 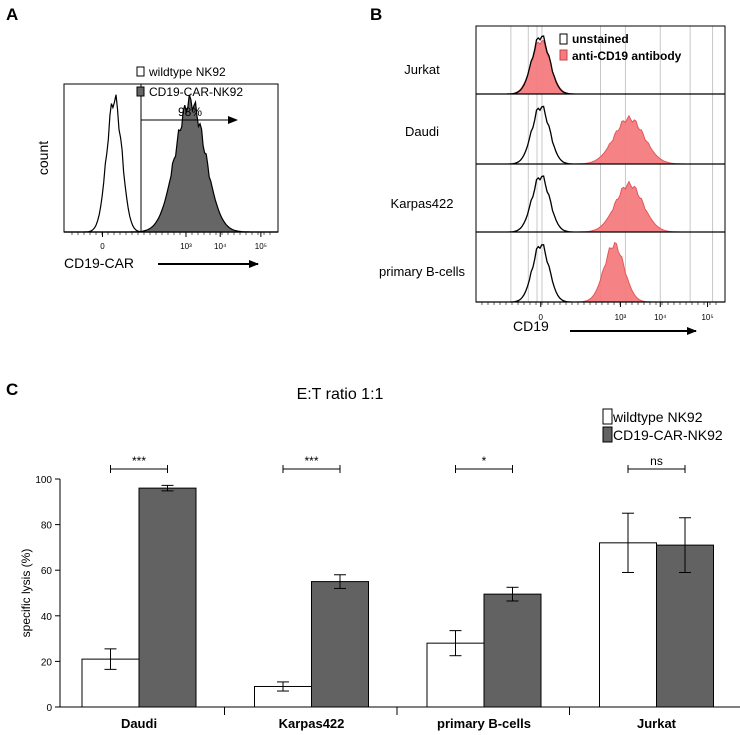 What do you see at coordinates (47, 571) in the screenshot?
I see `y-tick-label: 60` at bounding box center [47, 571].